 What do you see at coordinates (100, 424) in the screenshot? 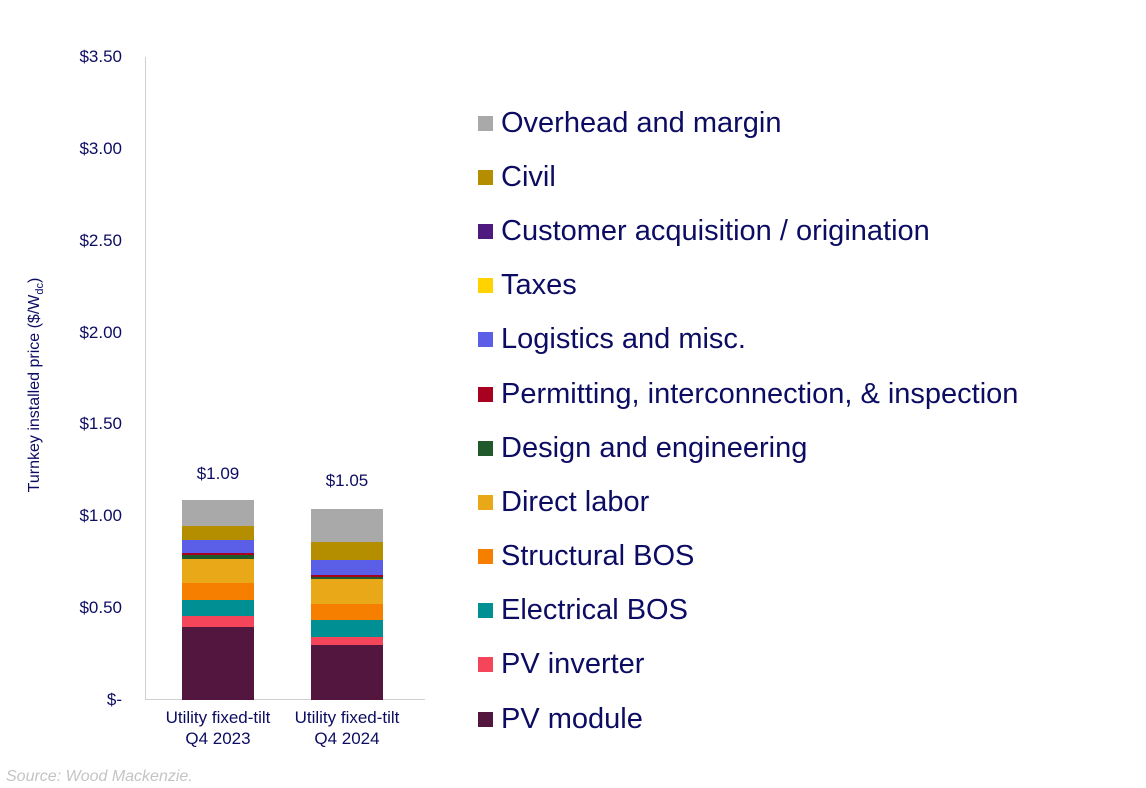
I see `y-tick-label: $1.50` at bounding box center [100, 424].